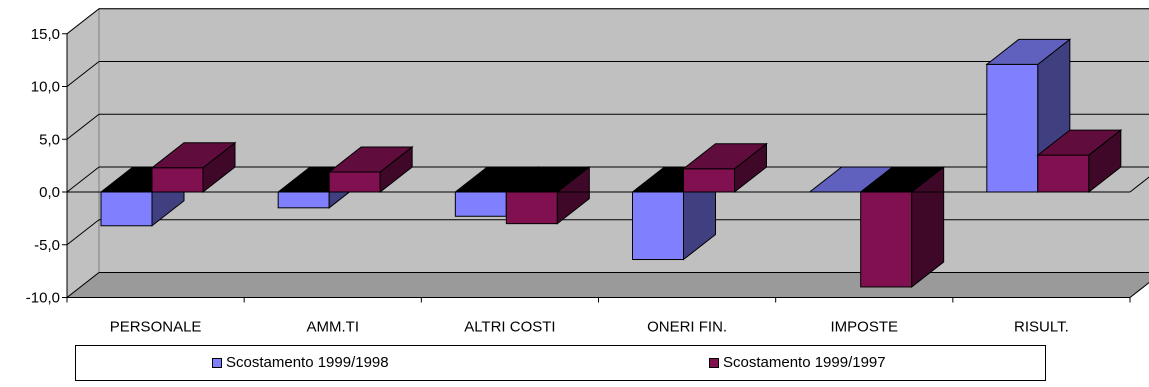  Describe the element at coordinates (509, 327) in the screenshot. I see `x-tick-label: ALTRI COSTI` at that location.